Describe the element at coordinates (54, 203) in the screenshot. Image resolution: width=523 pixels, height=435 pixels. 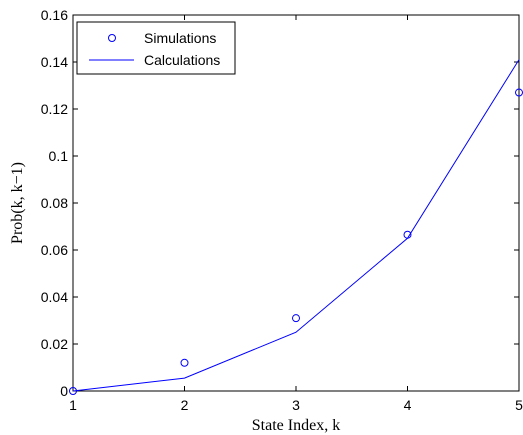
I see `y-tick-label: 0.08` at that location.